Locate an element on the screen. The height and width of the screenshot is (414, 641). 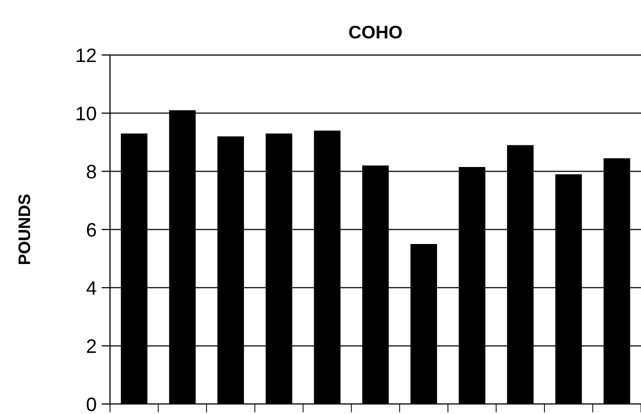
y-axis-title: POUNDS is located at coordinates (24, 229).